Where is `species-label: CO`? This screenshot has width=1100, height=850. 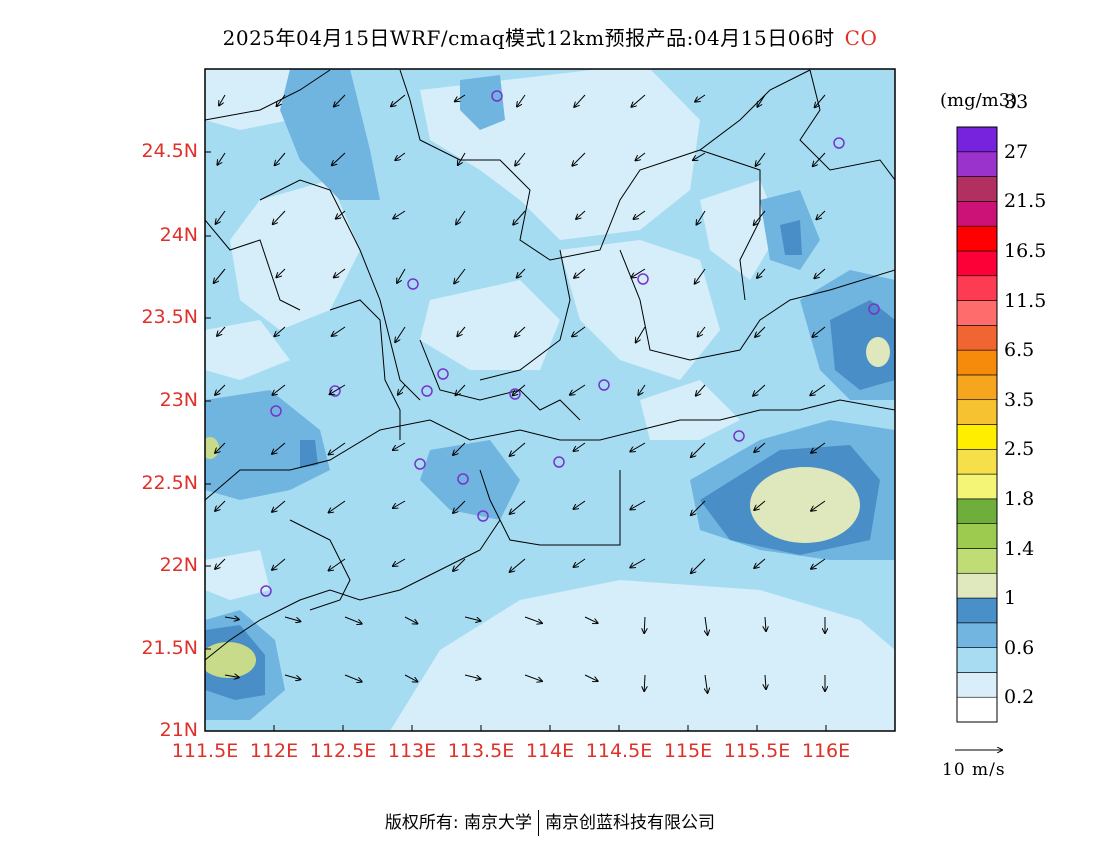 species-label: CO is located at coordinates (861, 38).